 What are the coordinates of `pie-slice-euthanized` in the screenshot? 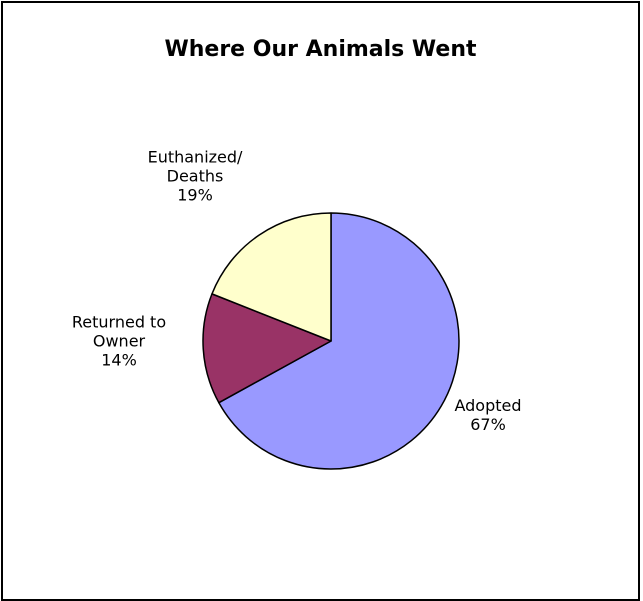 It's located at (271, 277).